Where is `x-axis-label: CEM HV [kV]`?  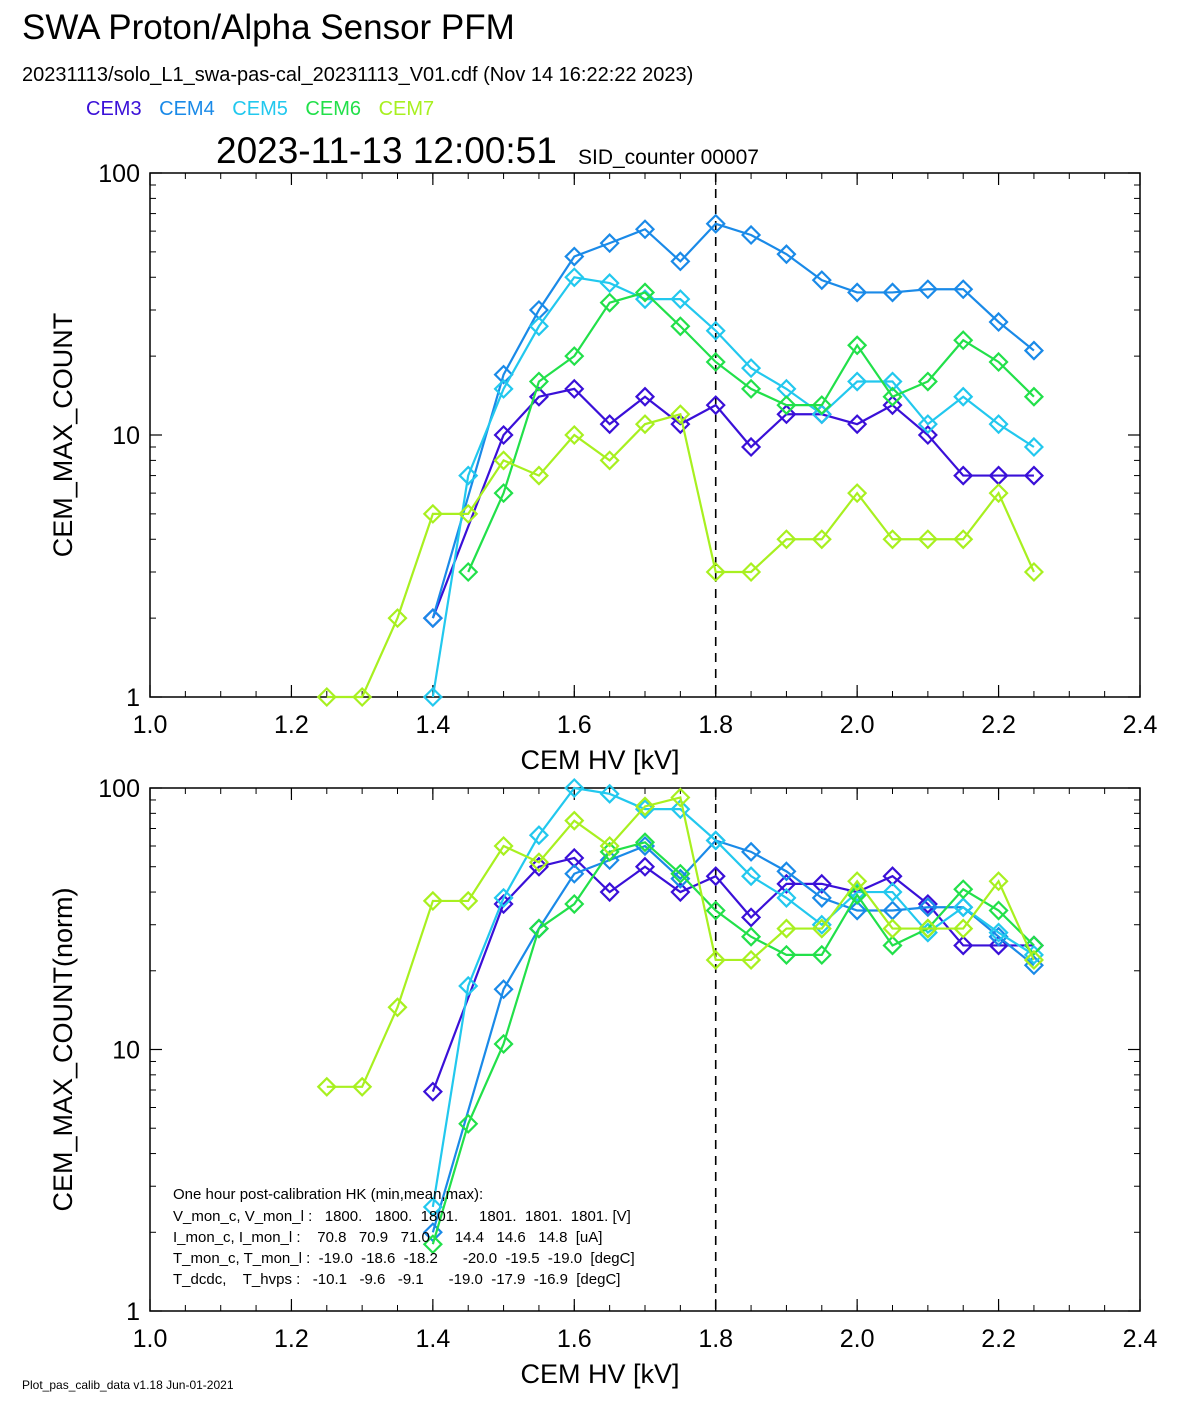 x-axis-label: CEM HV [kV] is located at coordinates (599, 1374).